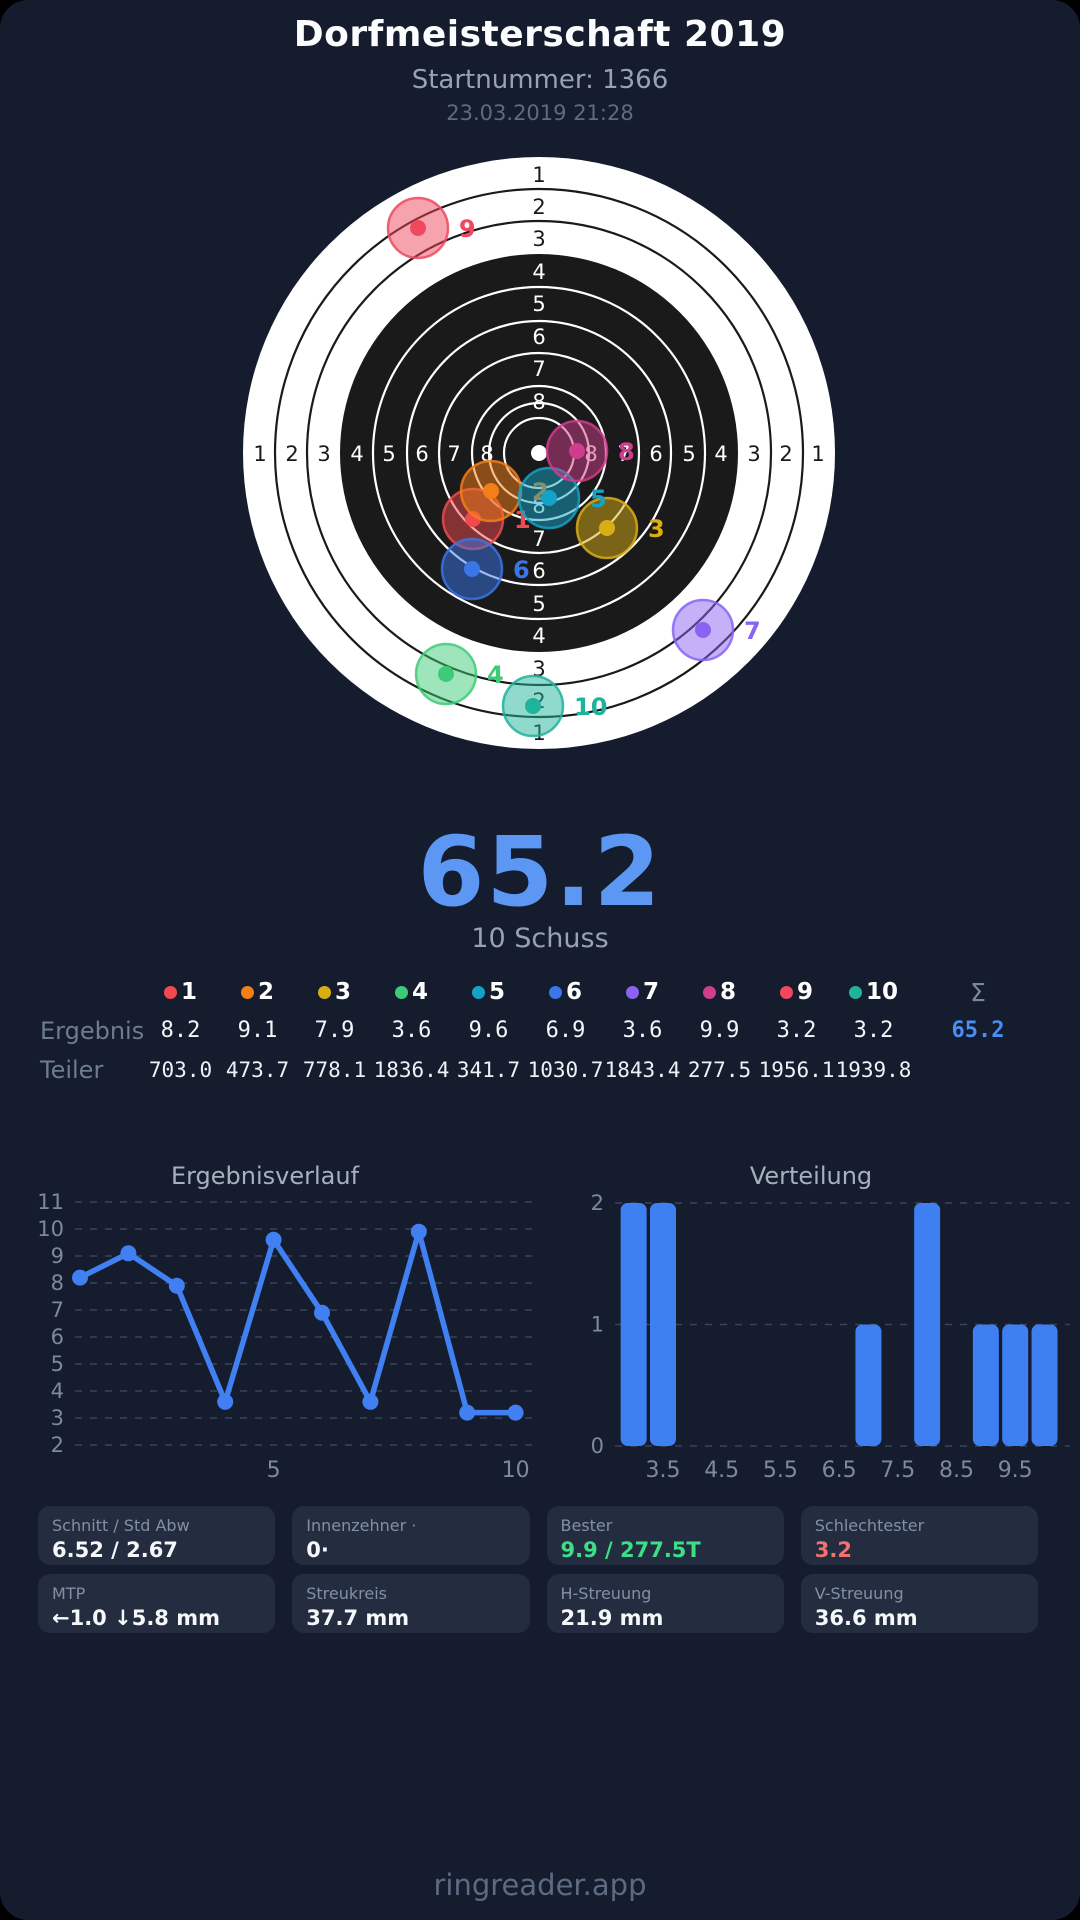 This screenshot has height=1920, width=1080. I want to click on y-tick-label: 1, so click(597, 1325).